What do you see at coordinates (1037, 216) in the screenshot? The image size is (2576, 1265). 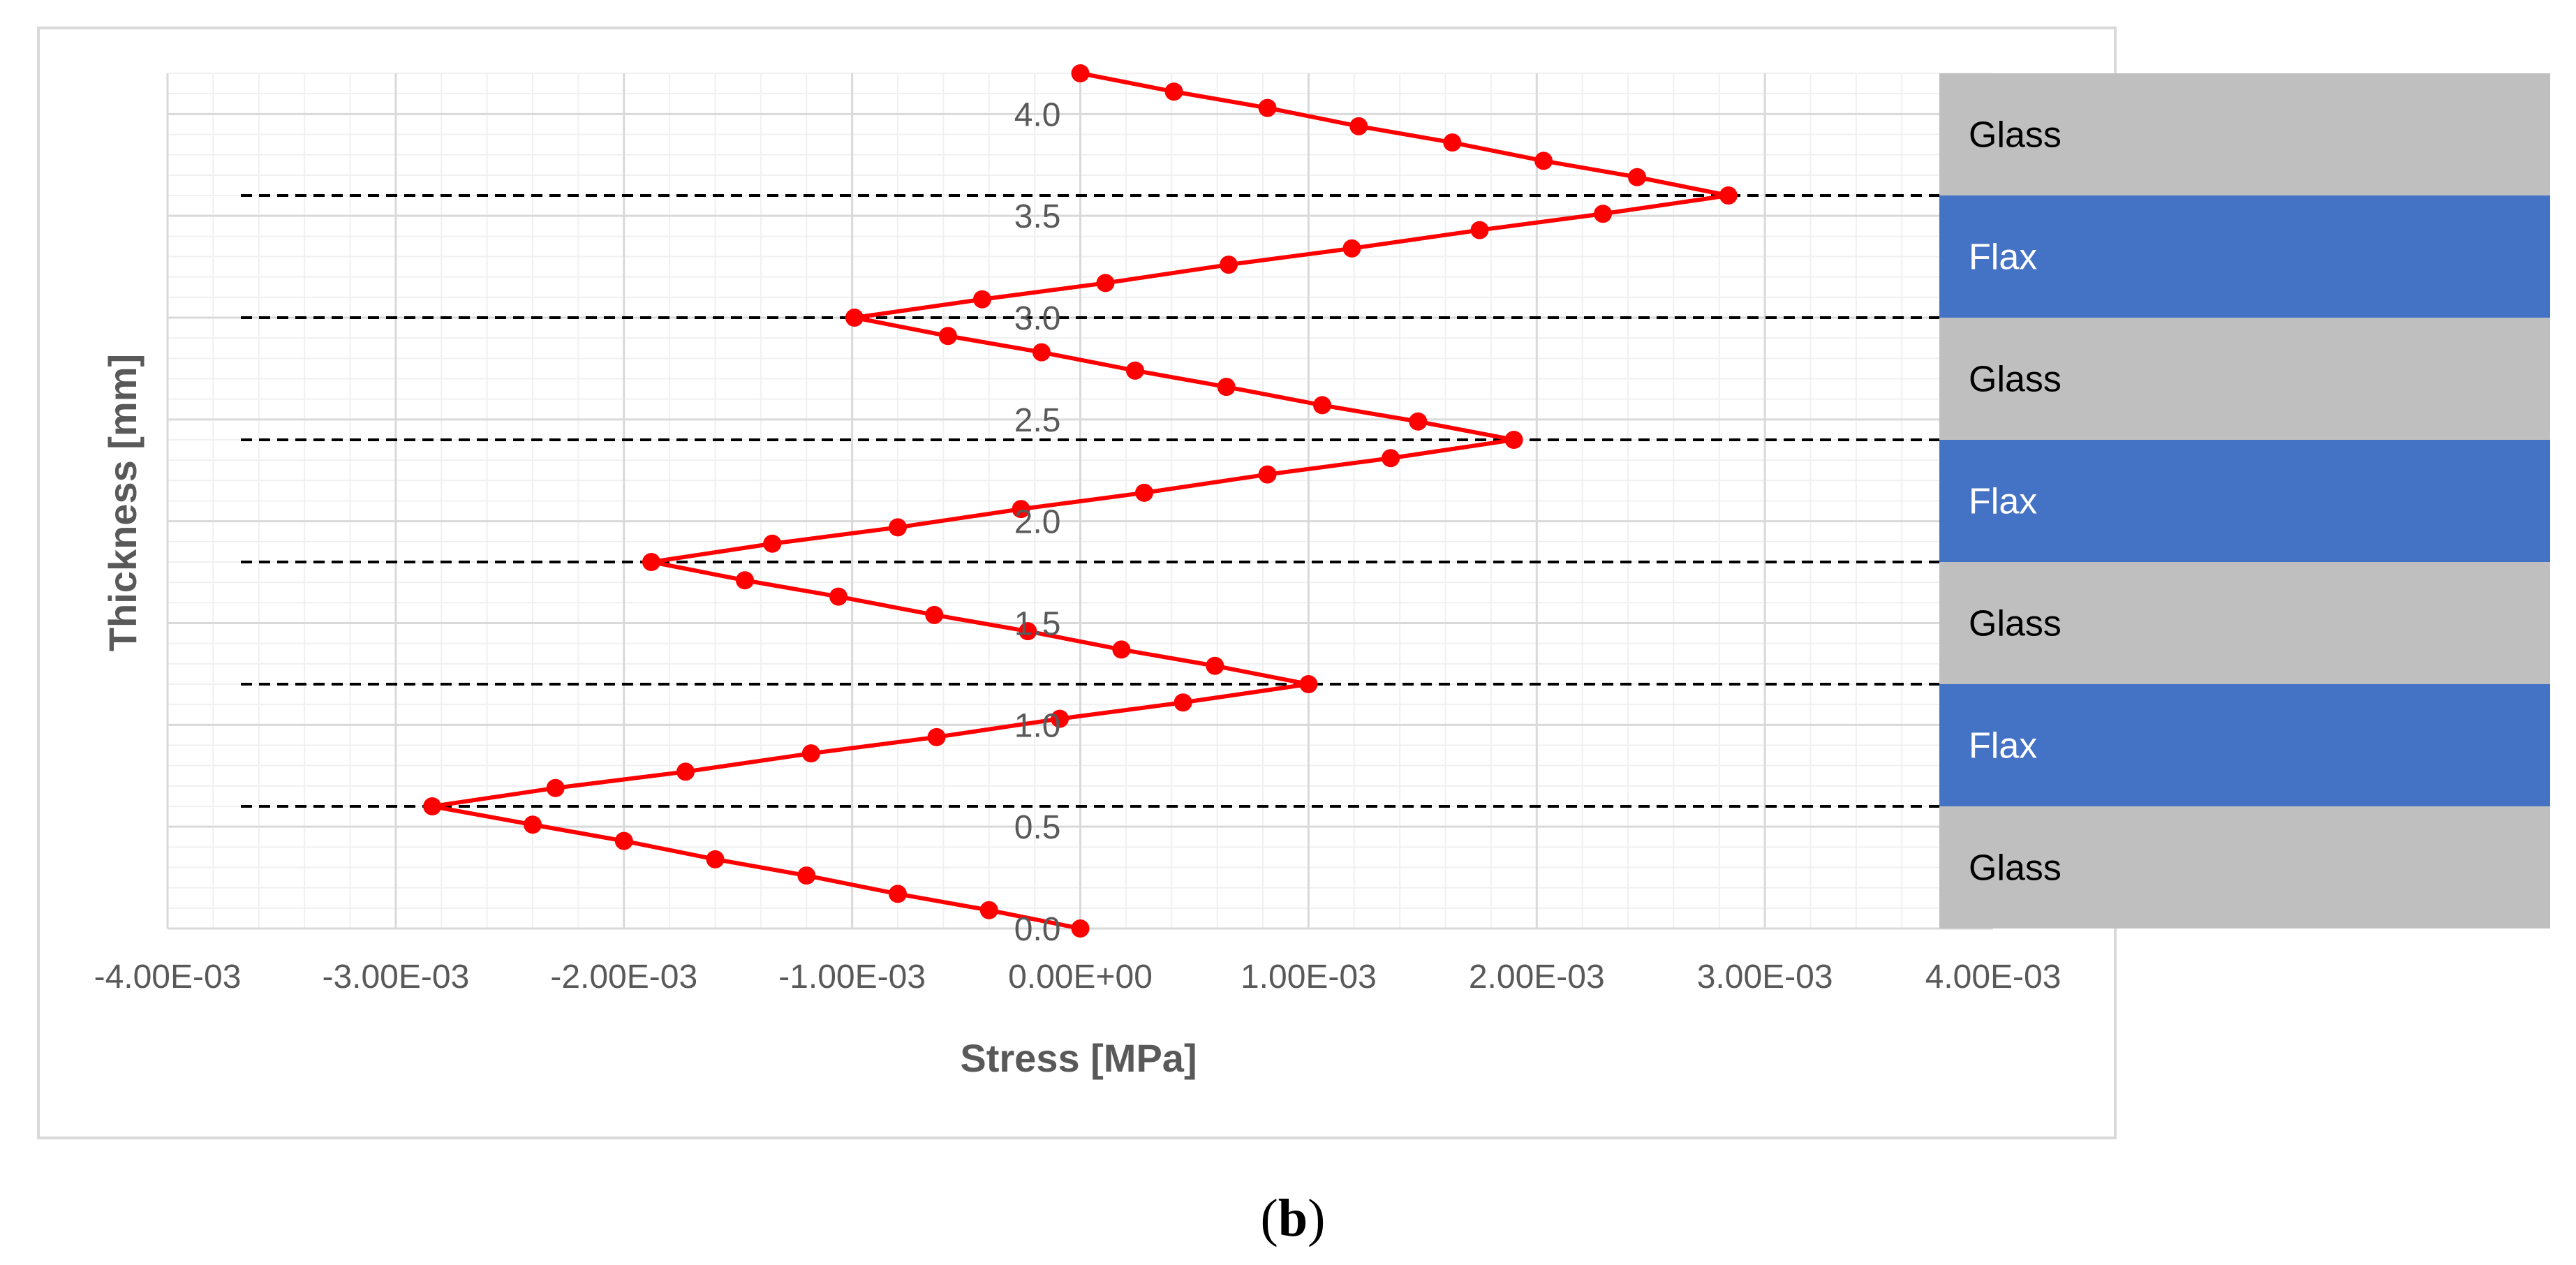 I see `y-tick-label: 3.5` at bounding box center [1037, 216].